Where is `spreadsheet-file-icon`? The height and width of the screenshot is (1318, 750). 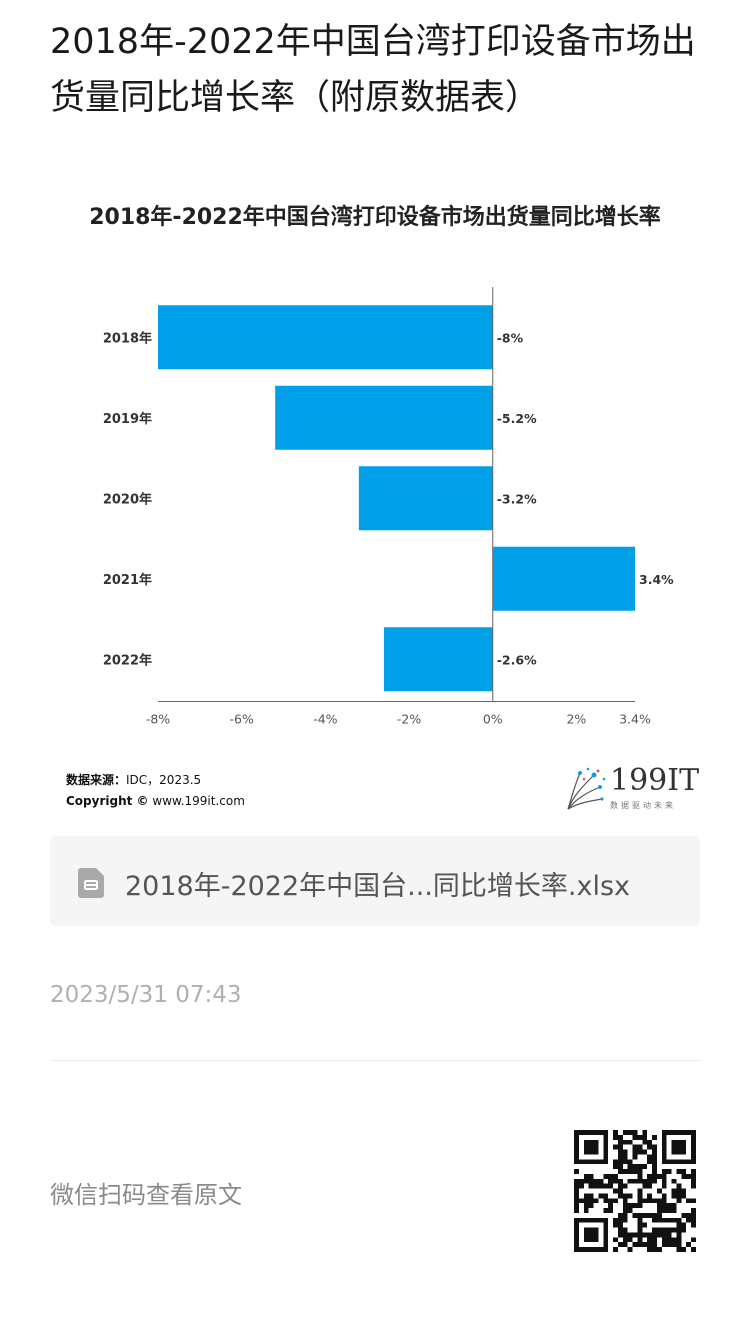
spreadsheet-file-icon is located at coordinates (91, 883).